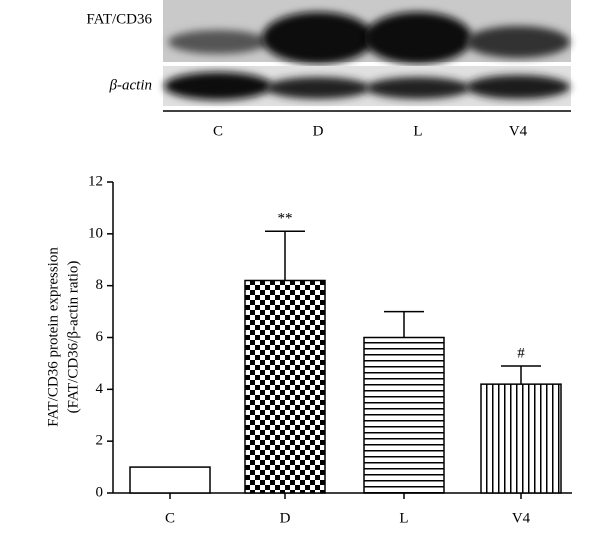 The height and width of the screenshot is (552, 600). Describe the element at coordinates (518, 131) in the screenshot. I see `blot-lane-label: V4` at that location.